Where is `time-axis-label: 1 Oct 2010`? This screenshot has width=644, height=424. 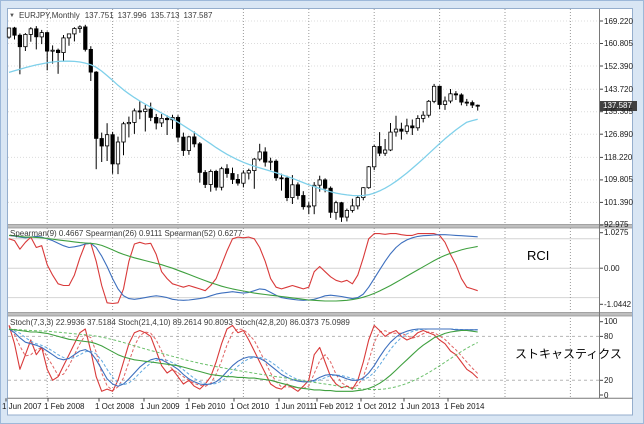
time-axis-label: 1 Oct 2010 is located at coordinates (250, 406).